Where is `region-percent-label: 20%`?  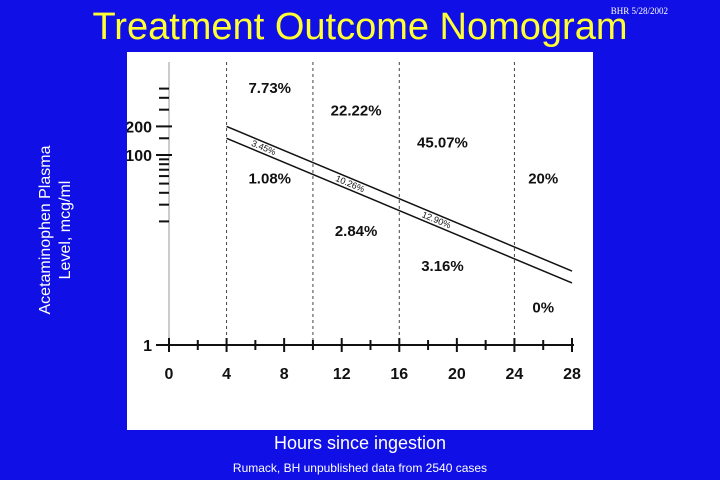 region-percent-label: 20% is located at coordinates (543, 179).